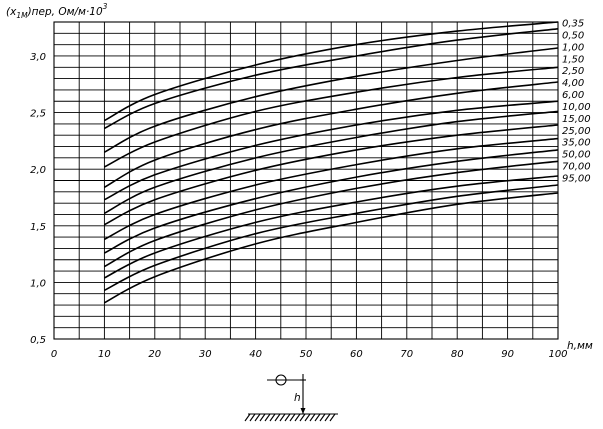 This screenshot has width=603, height=429. I want to click on x-tick-label: 40, so click(255, 354).